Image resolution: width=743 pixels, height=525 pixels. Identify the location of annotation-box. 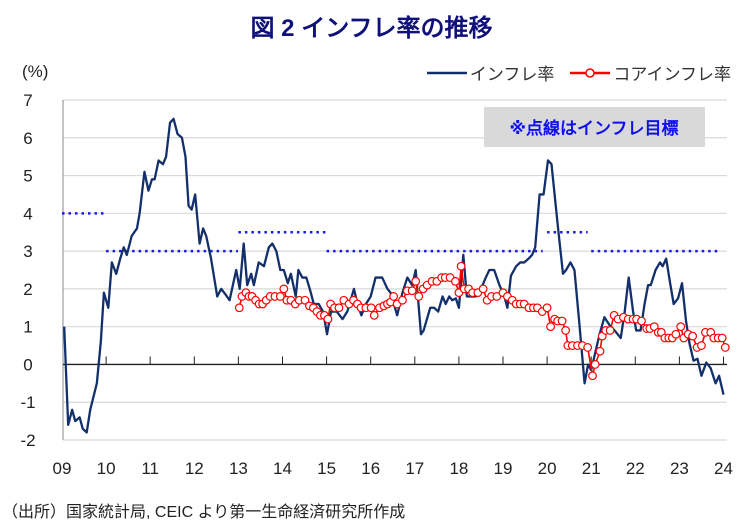
(594, 127).